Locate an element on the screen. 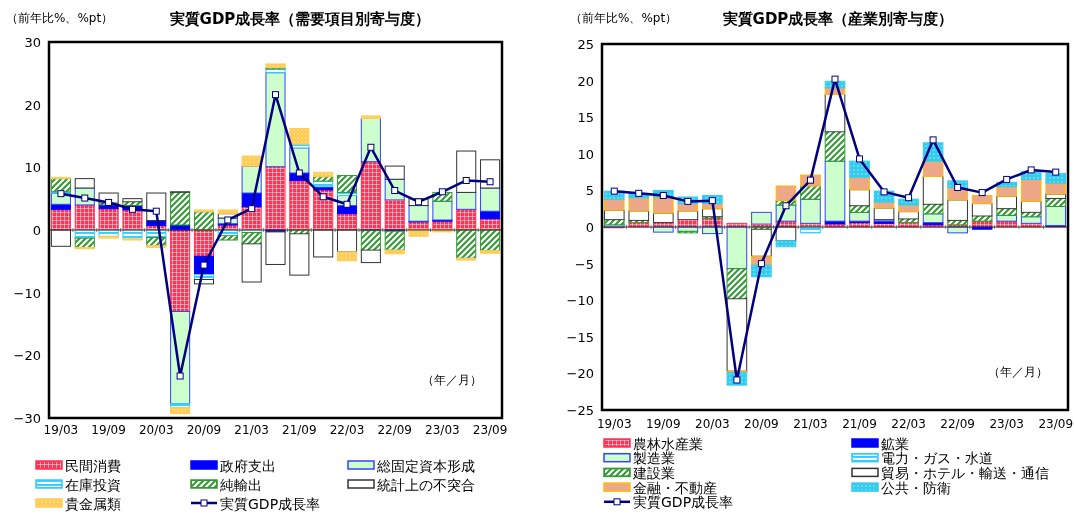  legend-label: 政府支出 is located at coordinates (248, 465).